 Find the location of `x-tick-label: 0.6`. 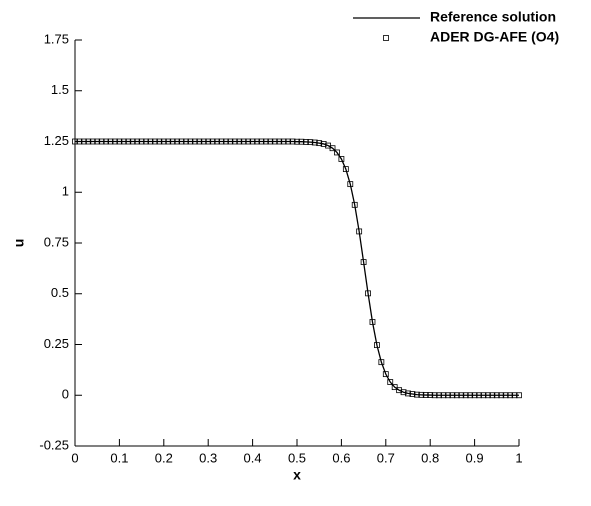

x-tick-label: 0.6 is located at coordinates (341, 457).